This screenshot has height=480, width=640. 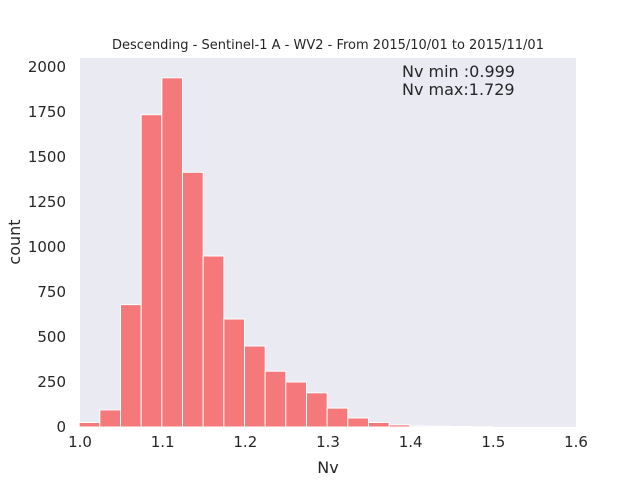 I want to click on x-tick-label: 1.3, so click(x=328, y=442).